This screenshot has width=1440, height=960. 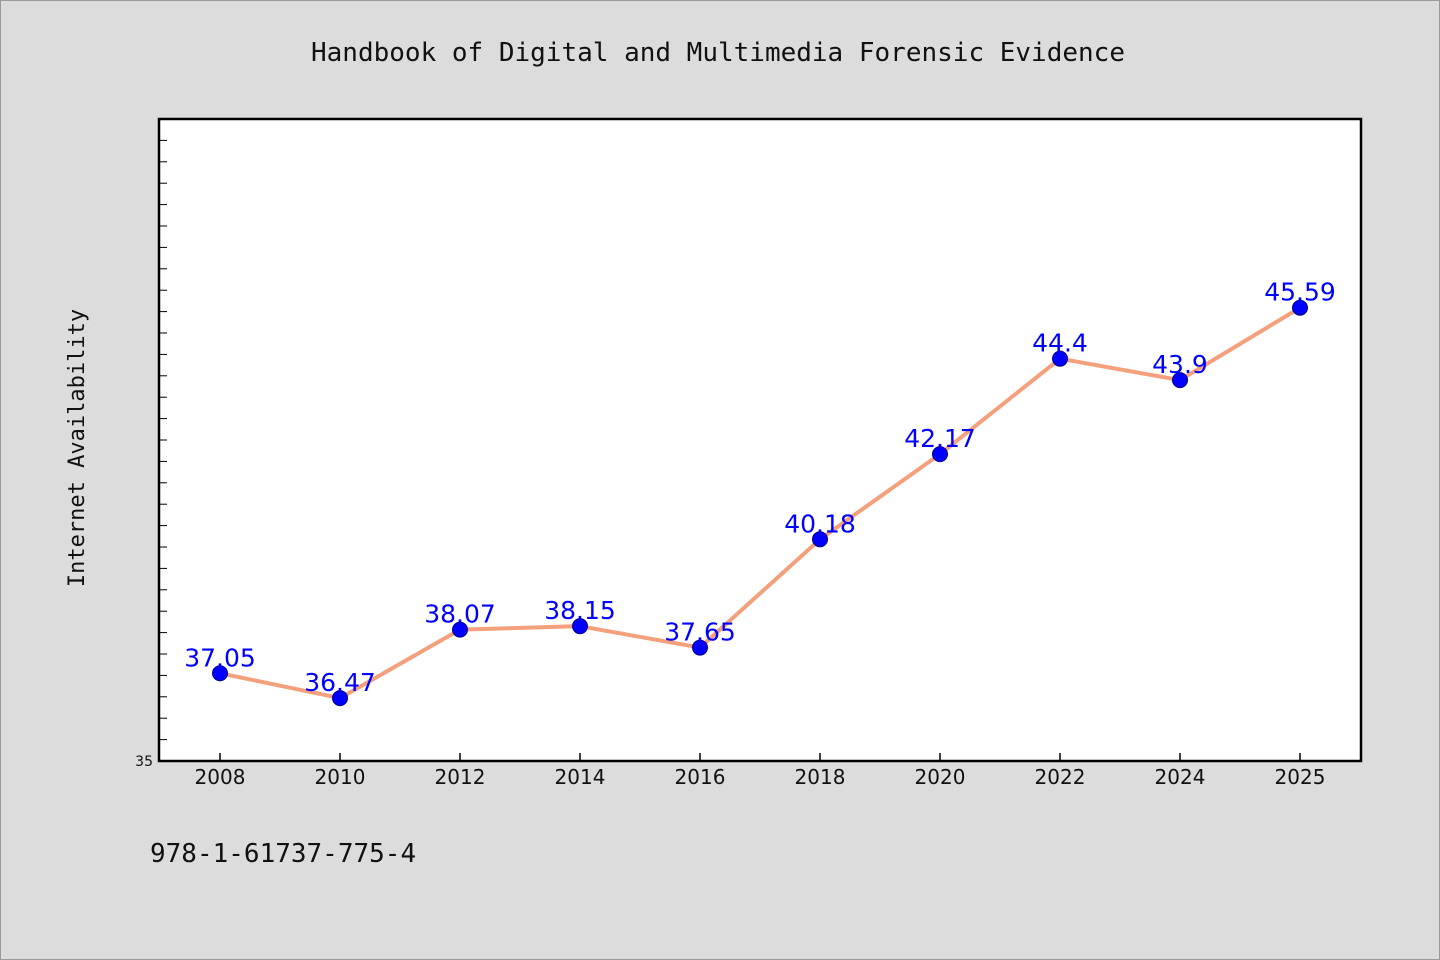 I want to click on data-label: 38.15, so click(x=580, y=610).